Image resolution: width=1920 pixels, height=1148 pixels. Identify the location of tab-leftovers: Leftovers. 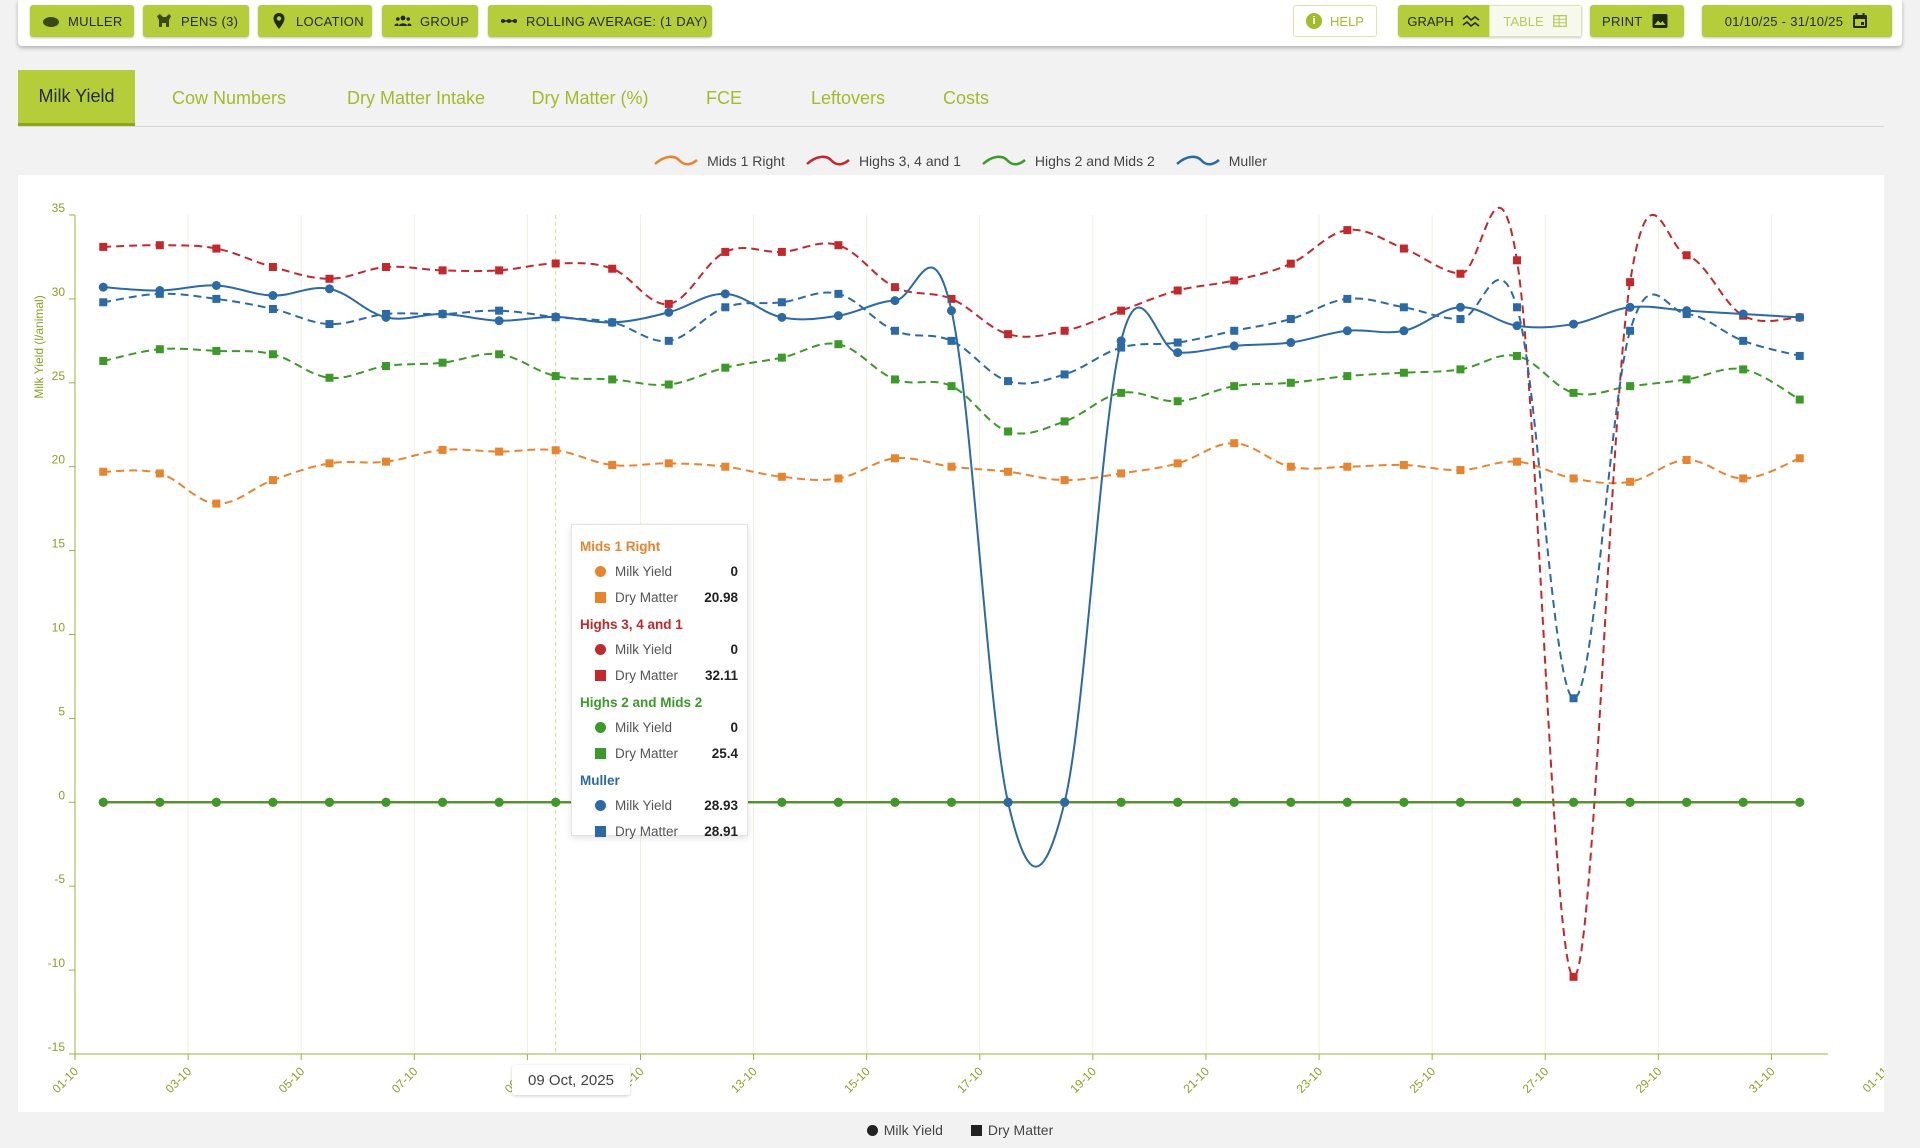
(848, 98).